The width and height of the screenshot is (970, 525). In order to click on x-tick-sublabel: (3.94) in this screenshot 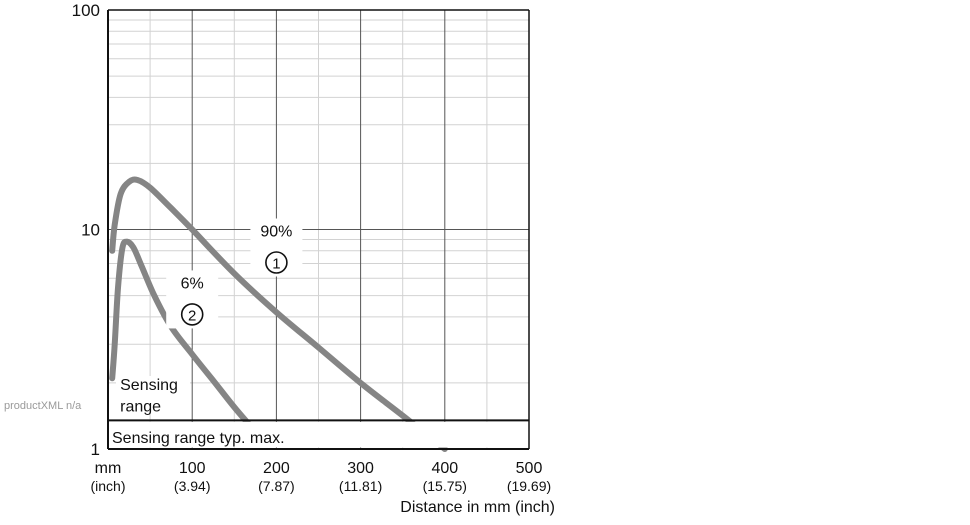, I will do `click(192, 486)`.